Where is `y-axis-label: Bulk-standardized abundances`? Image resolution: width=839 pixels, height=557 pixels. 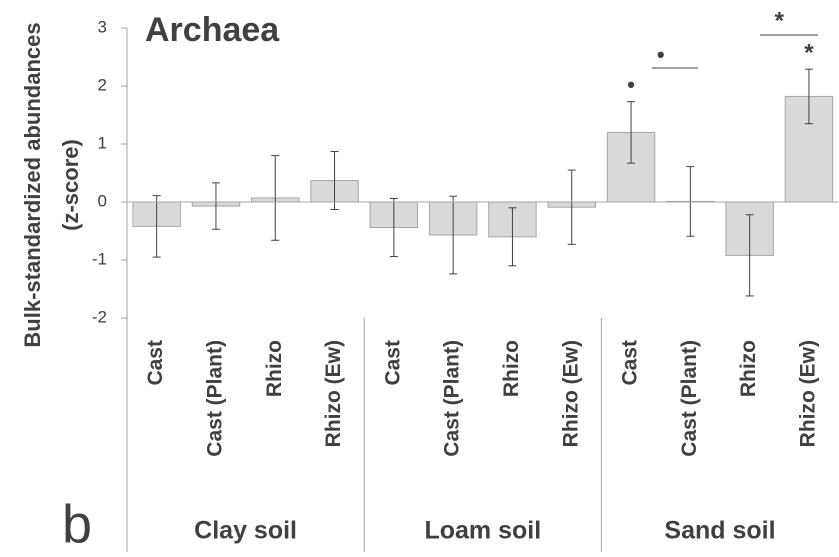
y-axis-label: Bulk-standardized abundances is located at coordinates (32, 184).